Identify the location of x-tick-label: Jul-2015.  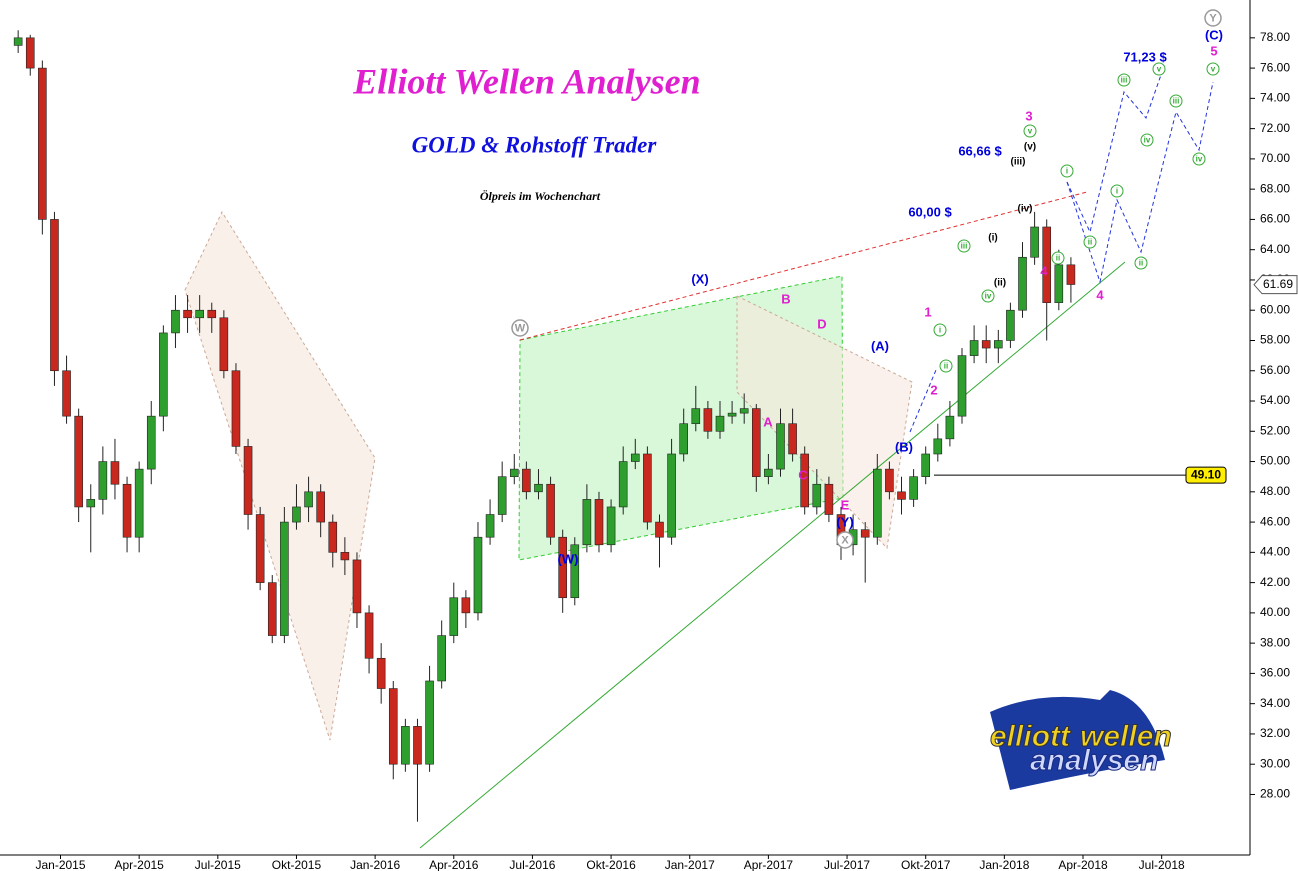
(218, 864).